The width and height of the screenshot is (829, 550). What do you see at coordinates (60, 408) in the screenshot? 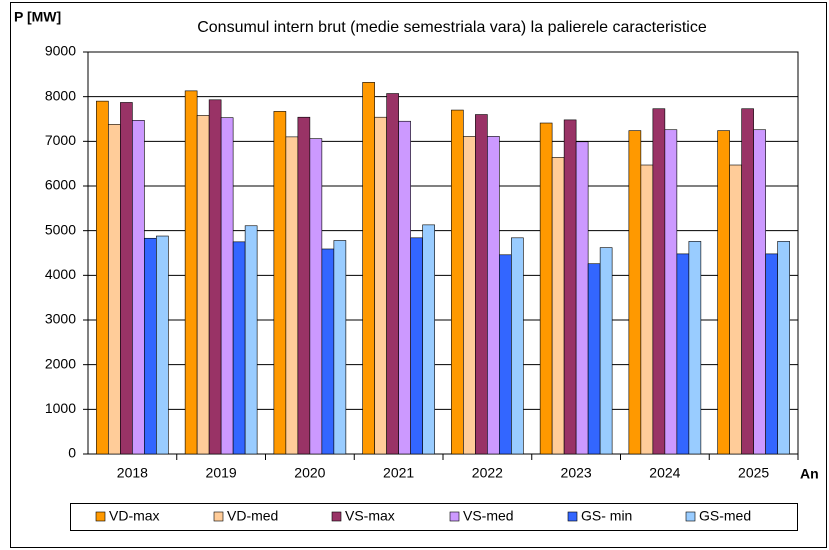
I see `y-tick-label: 1000` at bounding box center [60, 408].